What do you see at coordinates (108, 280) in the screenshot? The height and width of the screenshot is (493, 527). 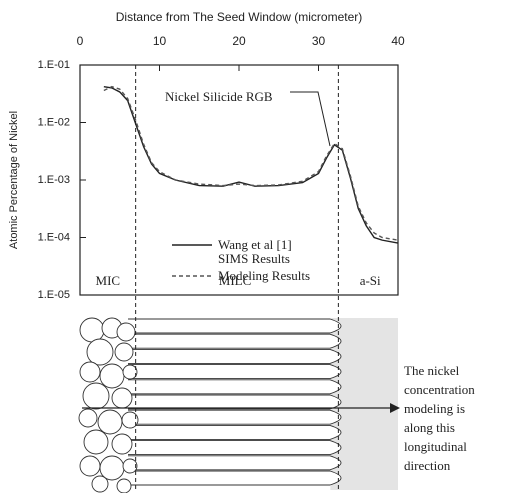 I see `region-label: MIC` at bounding box center [108, 280].